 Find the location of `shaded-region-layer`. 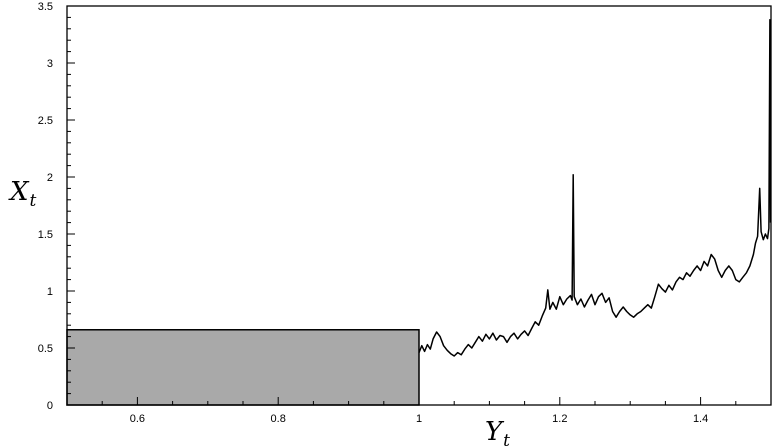

shaded-region-layer is located at coordinates (243, 367).